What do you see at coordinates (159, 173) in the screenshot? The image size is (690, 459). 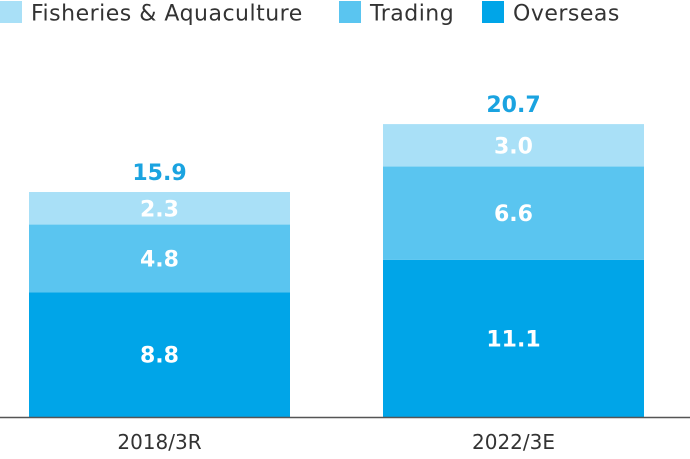 I see `total-label-2018-3r: 15.9` at bounding box center [159, 173].